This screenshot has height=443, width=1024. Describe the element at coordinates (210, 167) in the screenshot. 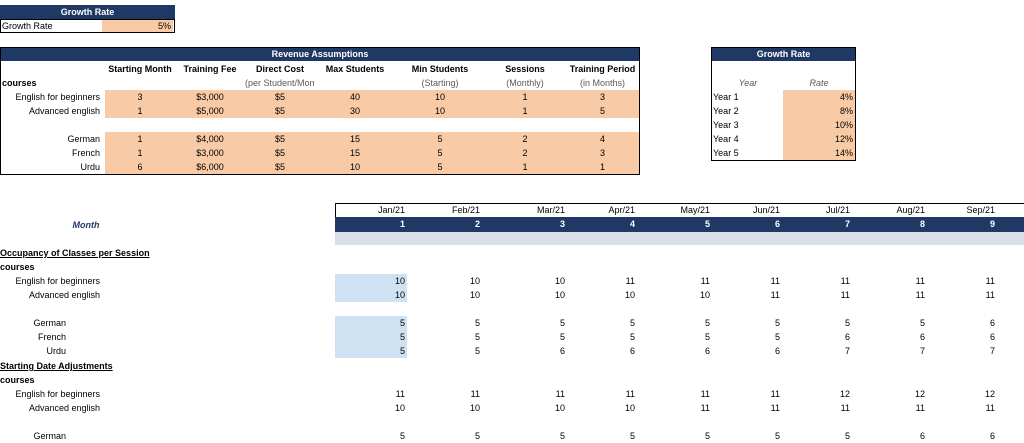

I see `revenue-cell: $6,000` at that location.